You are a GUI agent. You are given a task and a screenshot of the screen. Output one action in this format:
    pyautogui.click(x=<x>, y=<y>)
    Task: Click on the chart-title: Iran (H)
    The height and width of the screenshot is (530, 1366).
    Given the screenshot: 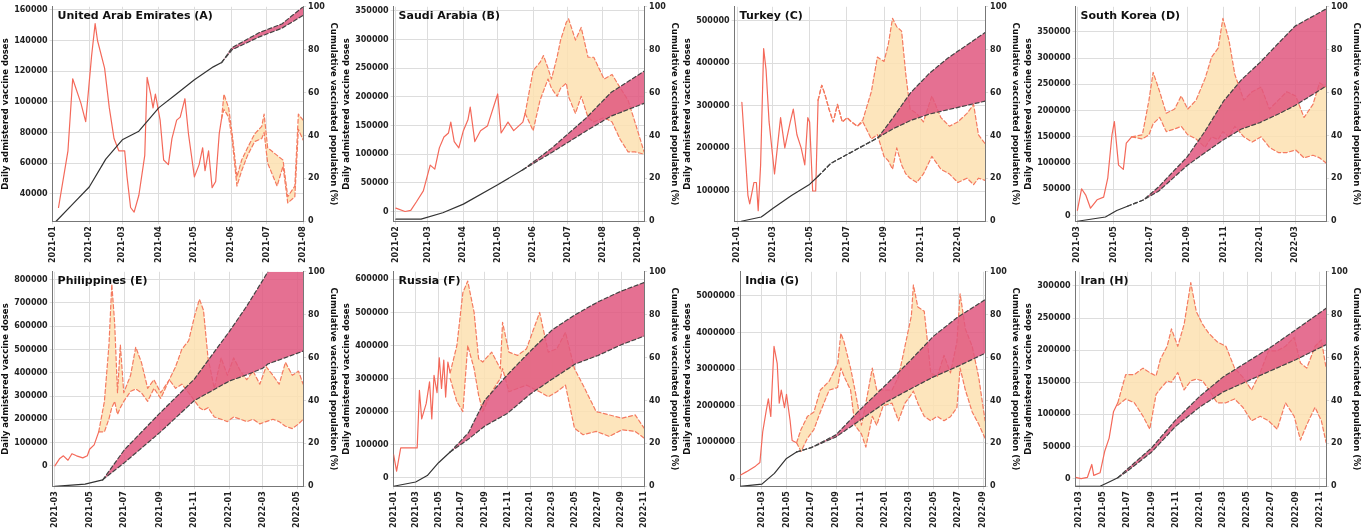 What is the action you would take?
    pyautogui.click(x=1104, y=281)
    